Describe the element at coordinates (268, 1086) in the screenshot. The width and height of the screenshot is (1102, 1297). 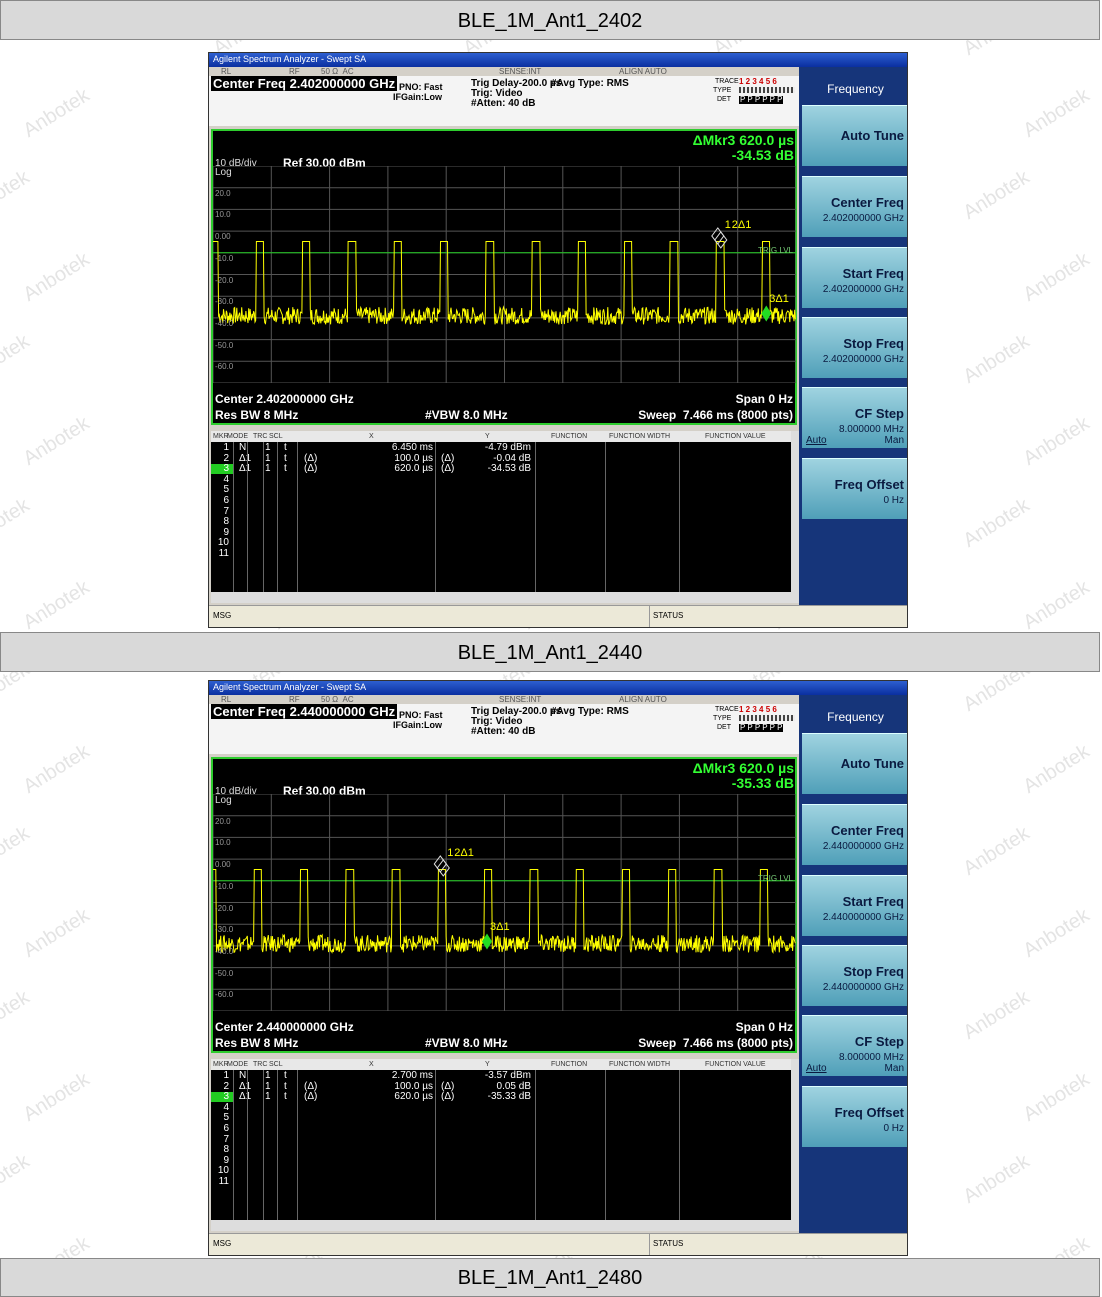
I see `table-cell: 1` at that location.